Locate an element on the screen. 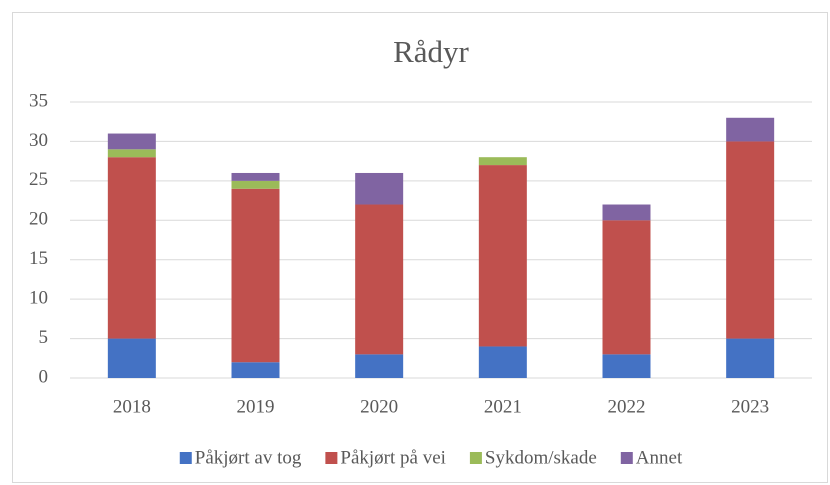 The width and height of the screenshot is (830, 485). y-tick-label: 35 is located at coordinates (38, 100).